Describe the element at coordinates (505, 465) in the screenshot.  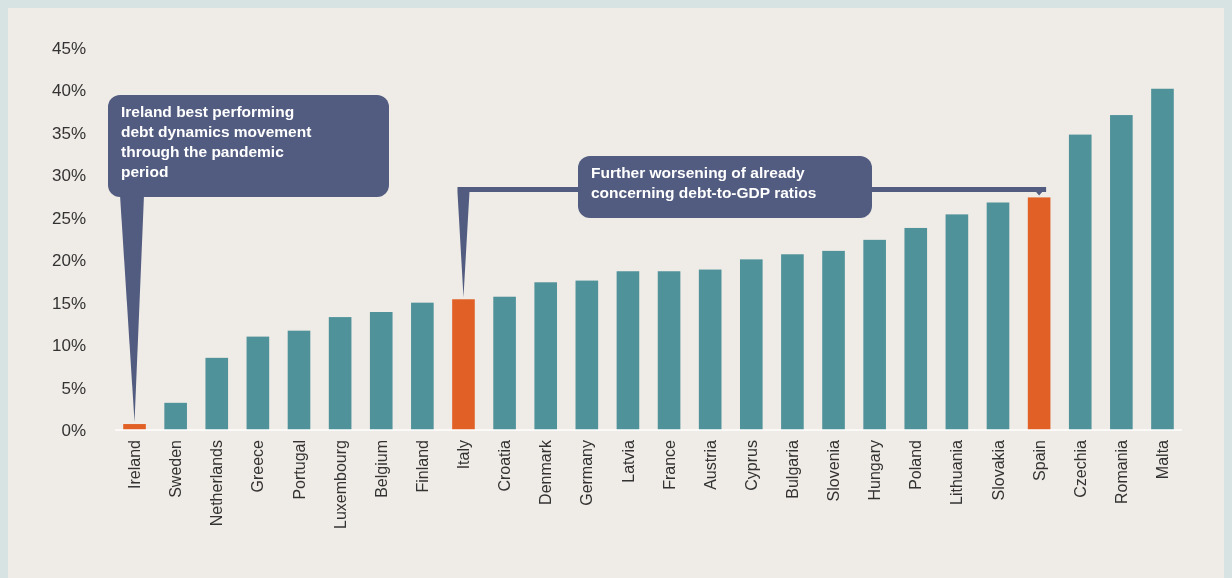
I see `x-tick-label: Croatia` at that location.